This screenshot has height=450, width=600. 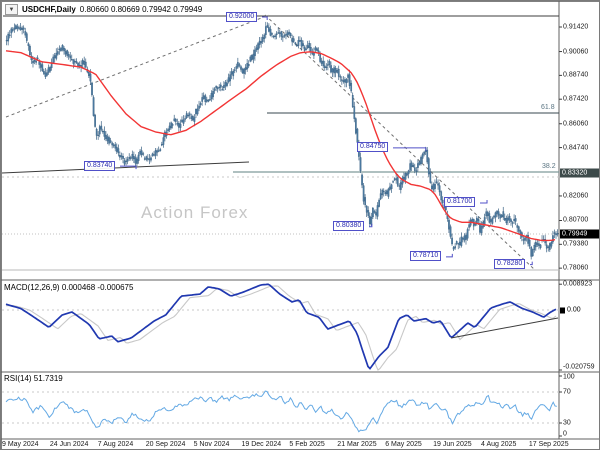 I want to click on price-annotation-box: 0.83740, so click(x=100, y=165).